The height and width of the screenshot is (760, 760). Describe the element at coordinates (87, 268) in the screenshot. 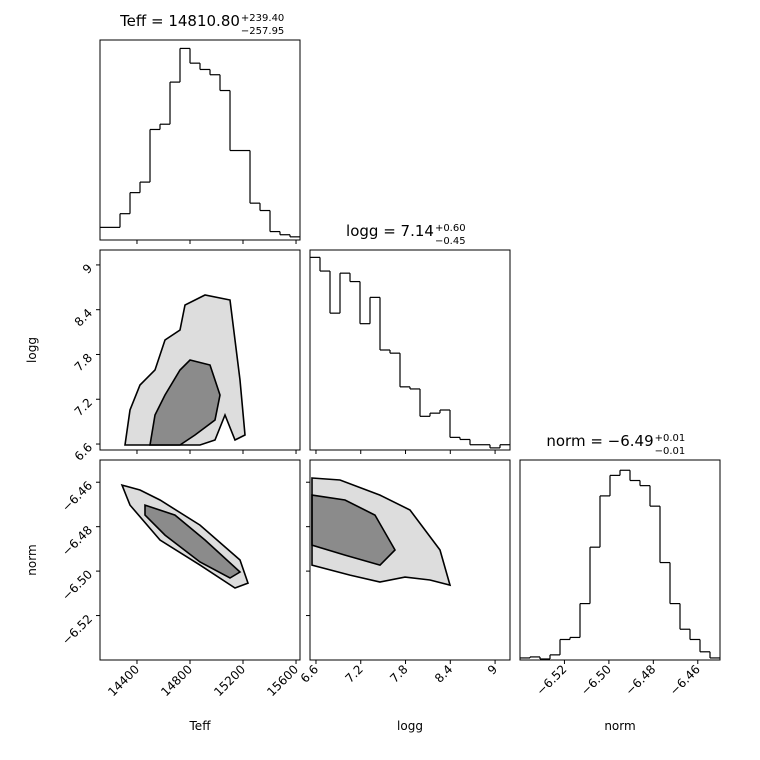

I see `y-tick-label: 9` at that location.